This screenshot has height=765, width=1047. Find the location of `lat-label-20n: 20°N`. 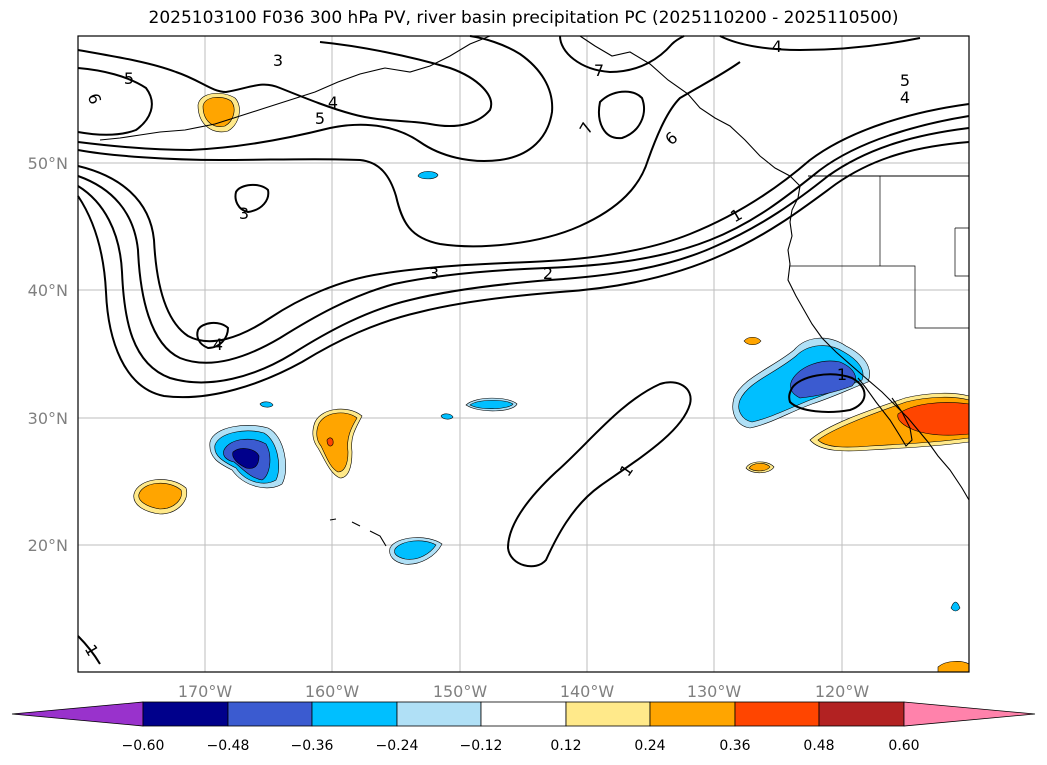

lat-label-20n: 20°N is located at coordinates (48, 545).